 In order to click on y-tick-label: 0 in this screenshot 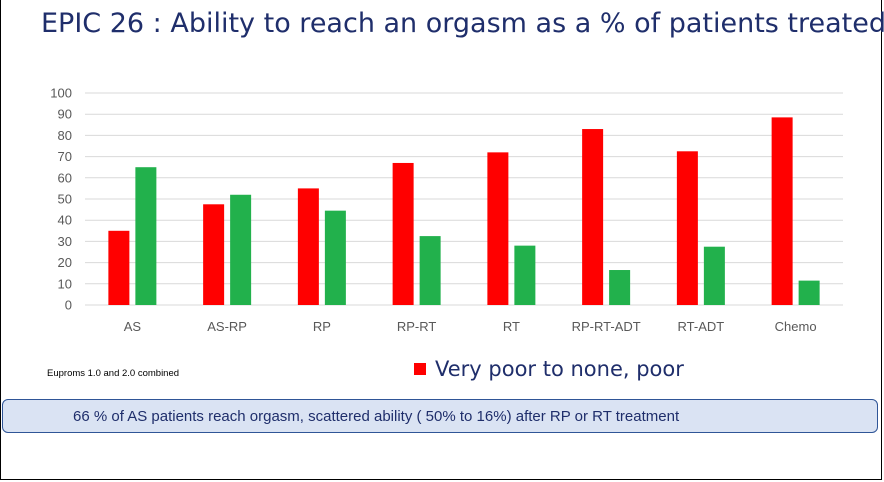, I will do `click(68, 305)`.